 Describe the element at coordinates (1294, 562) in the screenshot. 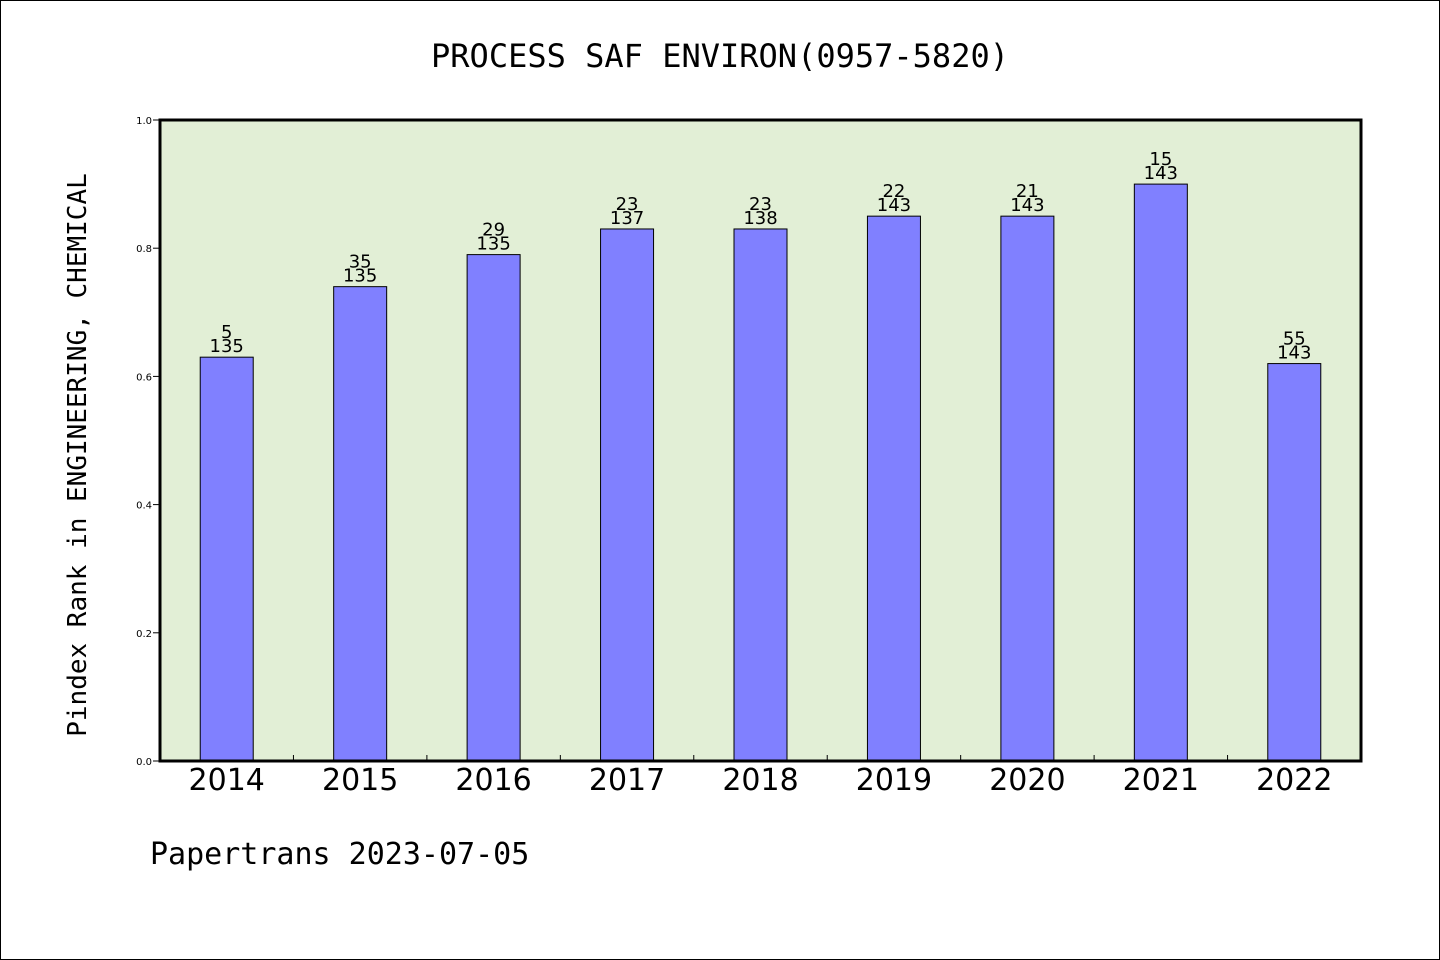

I see `bar-2022` at that location.